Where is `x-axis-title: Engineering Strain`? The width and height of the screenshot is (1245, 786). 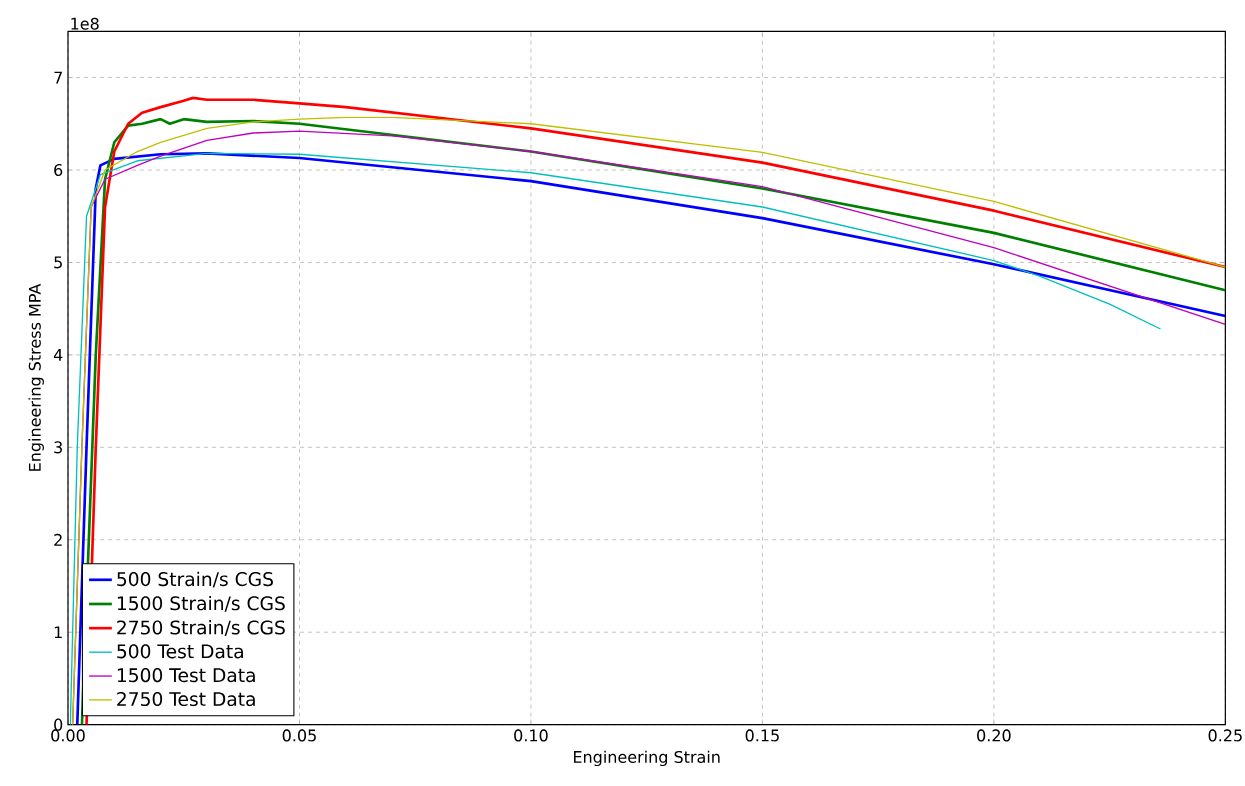
x-axis-title: Engineering Strain is located at coordinates (647, 758).